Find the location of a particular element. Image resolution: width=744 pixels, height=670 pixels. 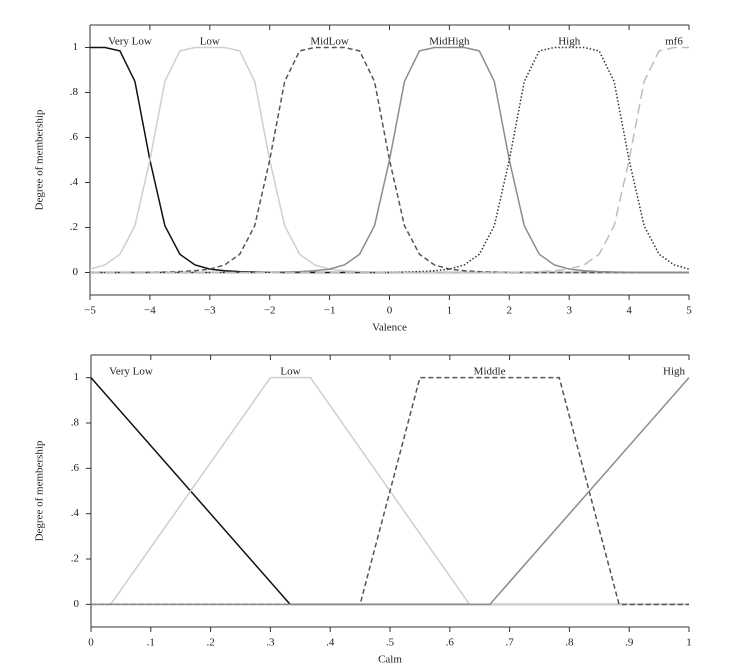

series-label: MidLow is located at coordinates (329, 42).